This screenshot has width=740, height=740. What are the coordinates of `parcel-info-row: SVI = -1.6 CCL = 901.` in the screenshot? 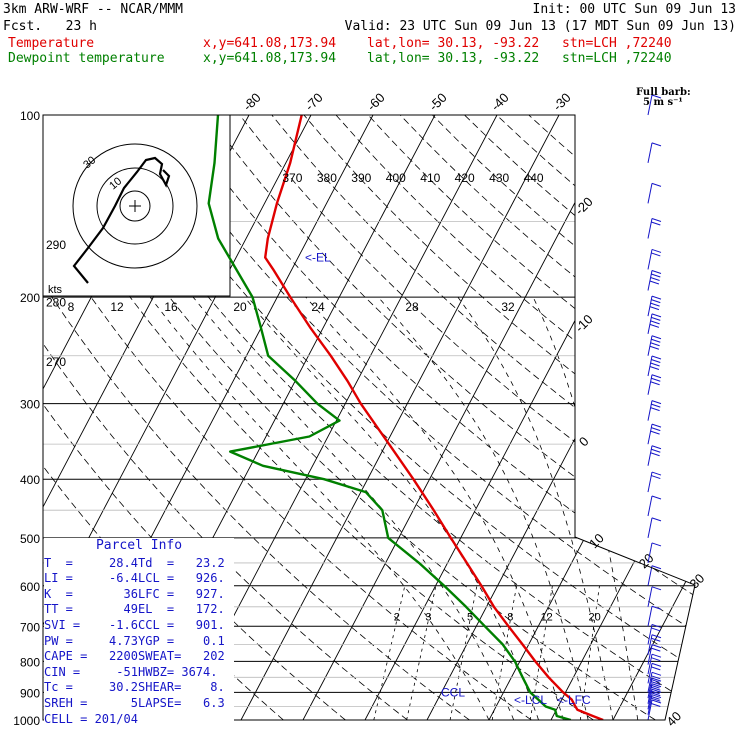 It's located at (139, 626).